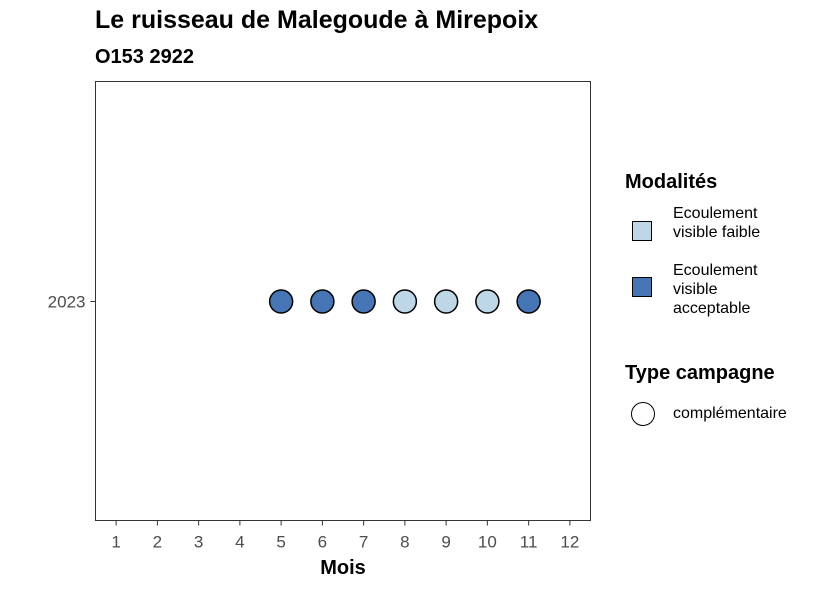 This screenshot has height=590, width=826. I want to click on chart-title: Le ruisseau de Malegoude à Mirepoix, so click(317, 20).